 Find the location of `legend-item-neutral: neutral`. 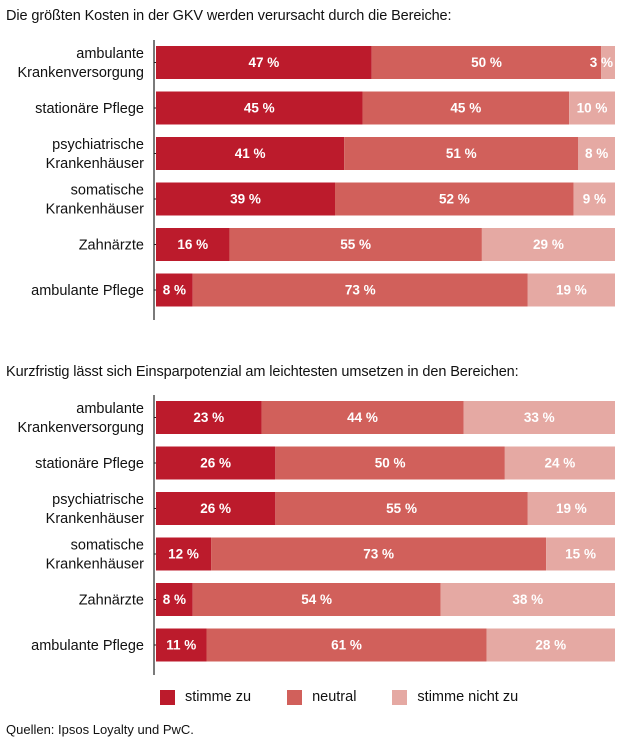

legend-item-neutral: neutral is located at coordinates (321, 697).